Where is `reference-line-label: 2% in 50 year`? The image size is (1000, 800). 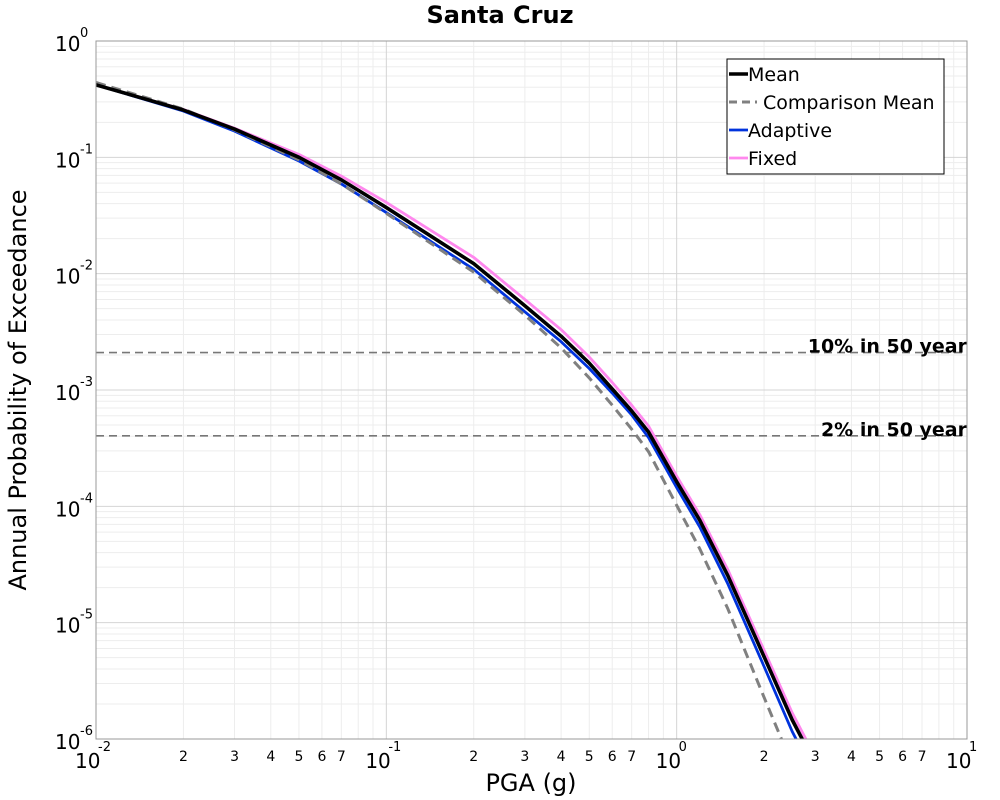
reference-line-label: 2% in 50 year is located at coordinates (894, 430).